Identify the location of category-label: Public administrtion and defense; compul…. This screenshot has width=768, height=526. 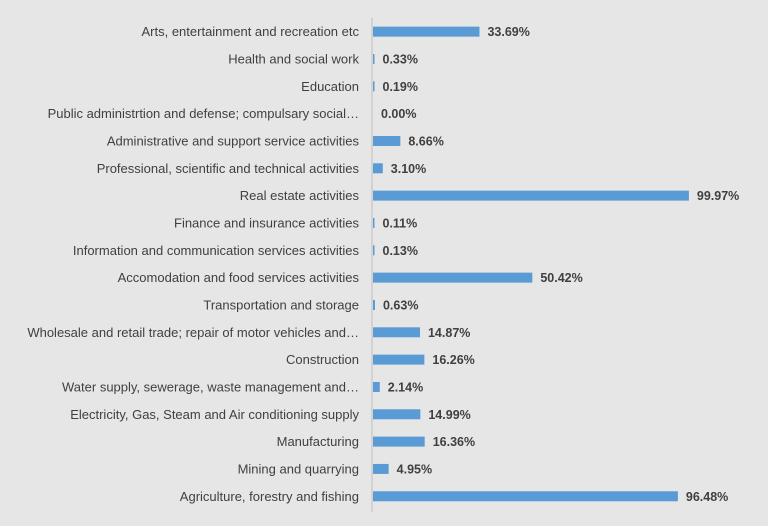
(203, 113).